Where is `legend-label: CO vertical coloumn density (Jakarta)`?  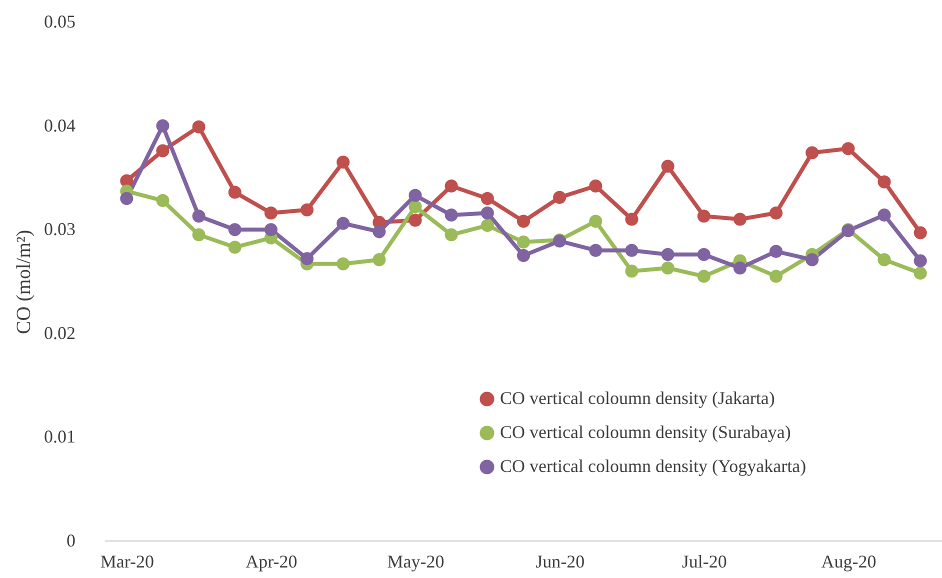
legend-label: CO vertical coloumn density (Jakarta) is located at coordinates (637, 398).